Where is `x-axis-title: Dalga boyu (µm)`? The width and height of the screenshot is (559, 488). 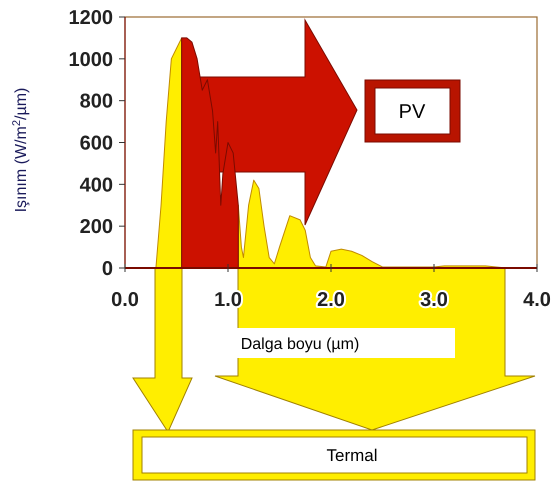 x-axis-title: Dalga boyu (µm) is located at coordinates (300, 344).